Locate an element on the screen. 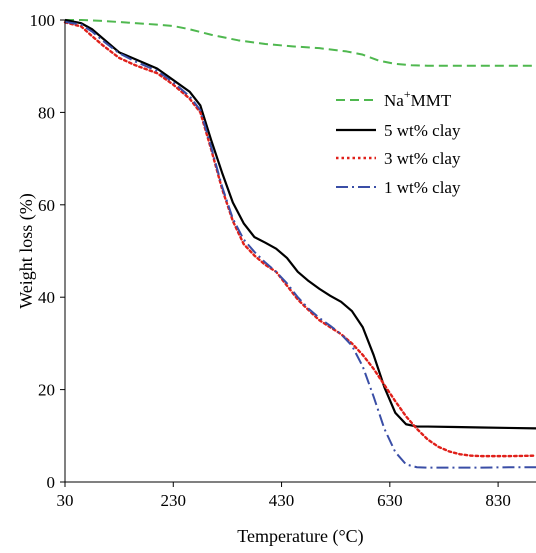 The image size is (536, 553). x-tick-label: 430 is located at coordinates (282, 500).